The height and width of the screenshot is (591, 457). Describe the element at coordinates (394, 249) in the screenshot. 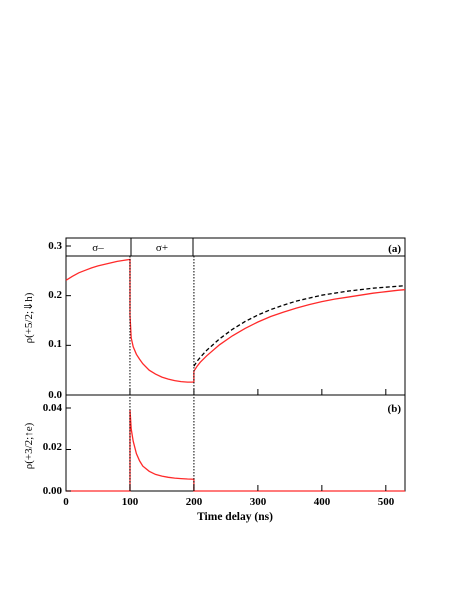

I see `panel-label-a: (a)` at that location.